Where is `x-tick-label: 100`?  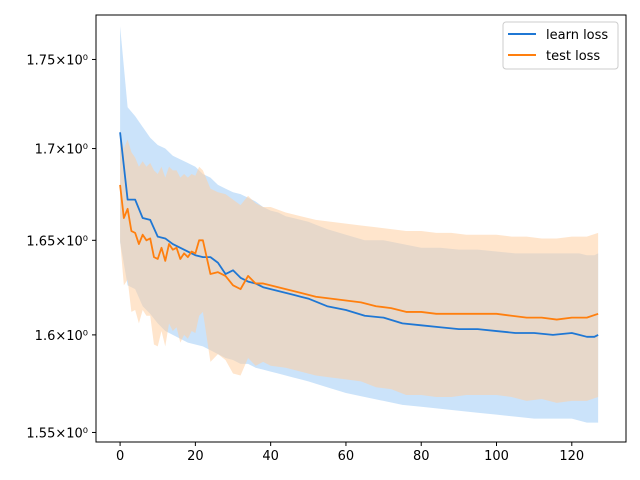 x-tick-label: 100 is located at coordinates (496, 456).